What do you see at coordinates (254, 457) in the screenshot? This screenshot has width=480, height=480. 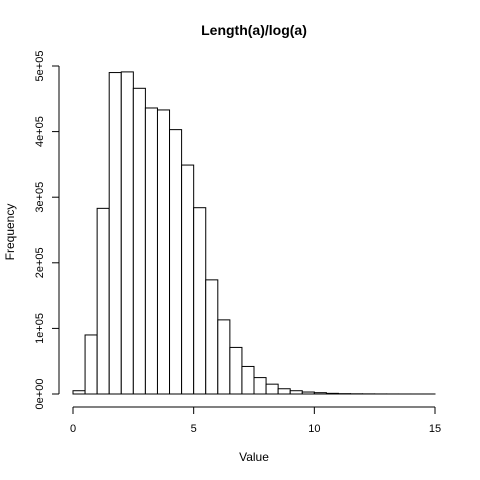 I see `x-axis-label: Value` at bounding box center [254, 457].